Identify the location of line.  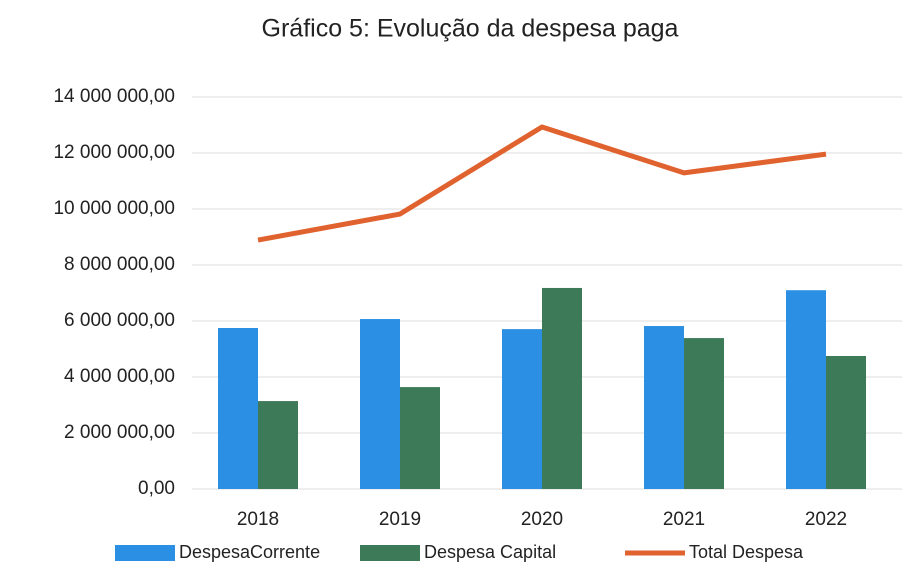
(542, 183).